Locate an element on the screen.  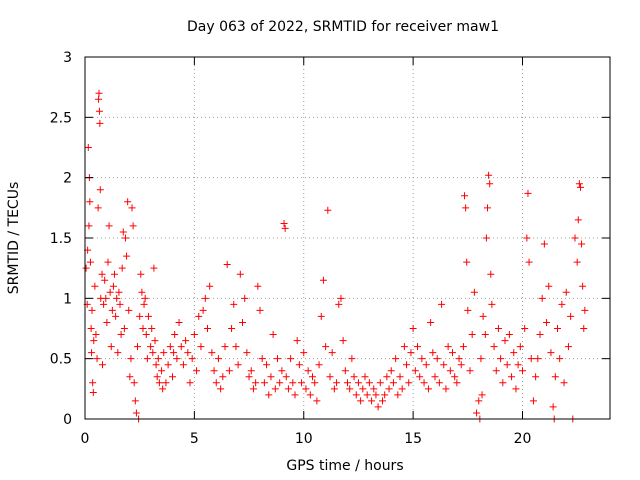
x-tick-label: 20 is located at coordinates (523, 439).